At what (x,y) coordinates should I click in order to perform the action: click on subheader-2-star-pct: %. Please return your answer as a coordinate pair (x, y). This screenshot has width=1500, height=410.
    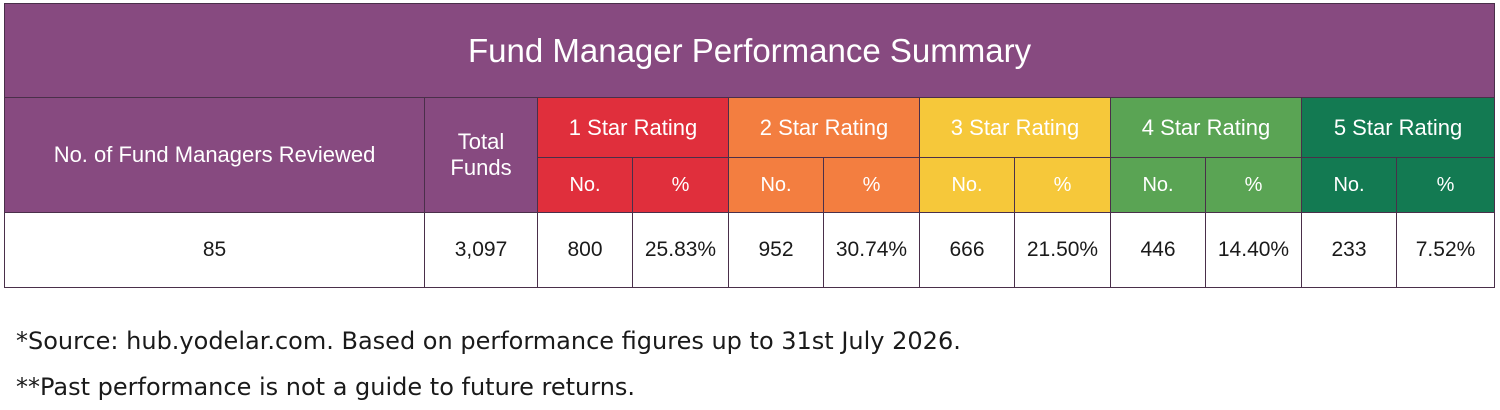
    Looking at the image, I should click on (871, 185).